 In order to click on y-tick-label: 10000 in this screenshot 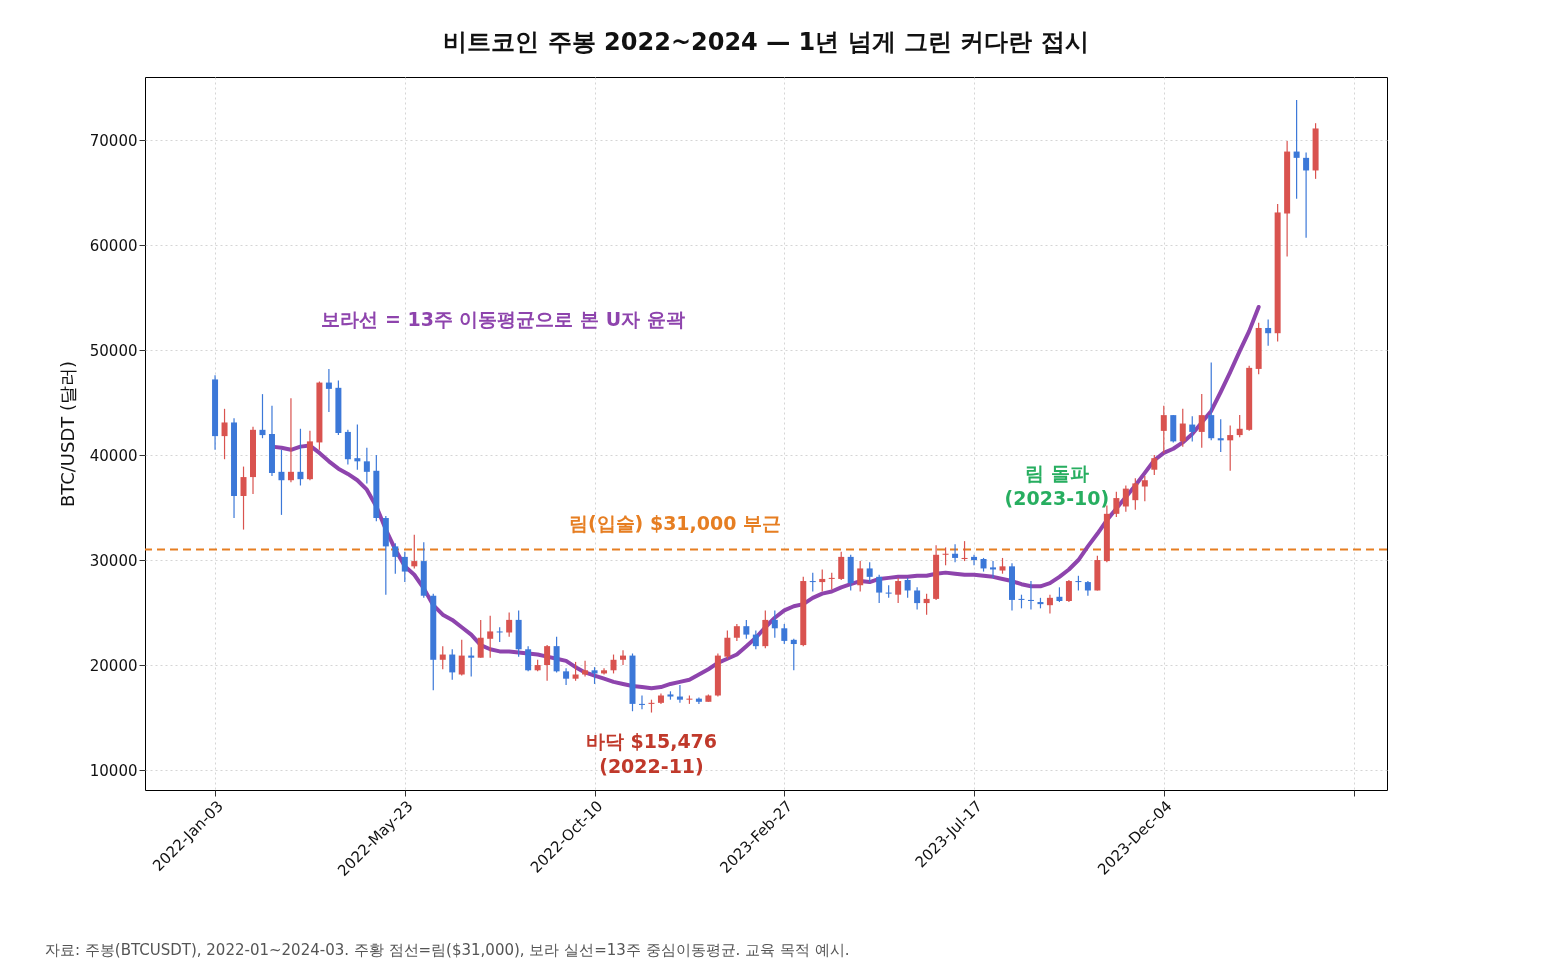, I will do `click(113, 770)`.